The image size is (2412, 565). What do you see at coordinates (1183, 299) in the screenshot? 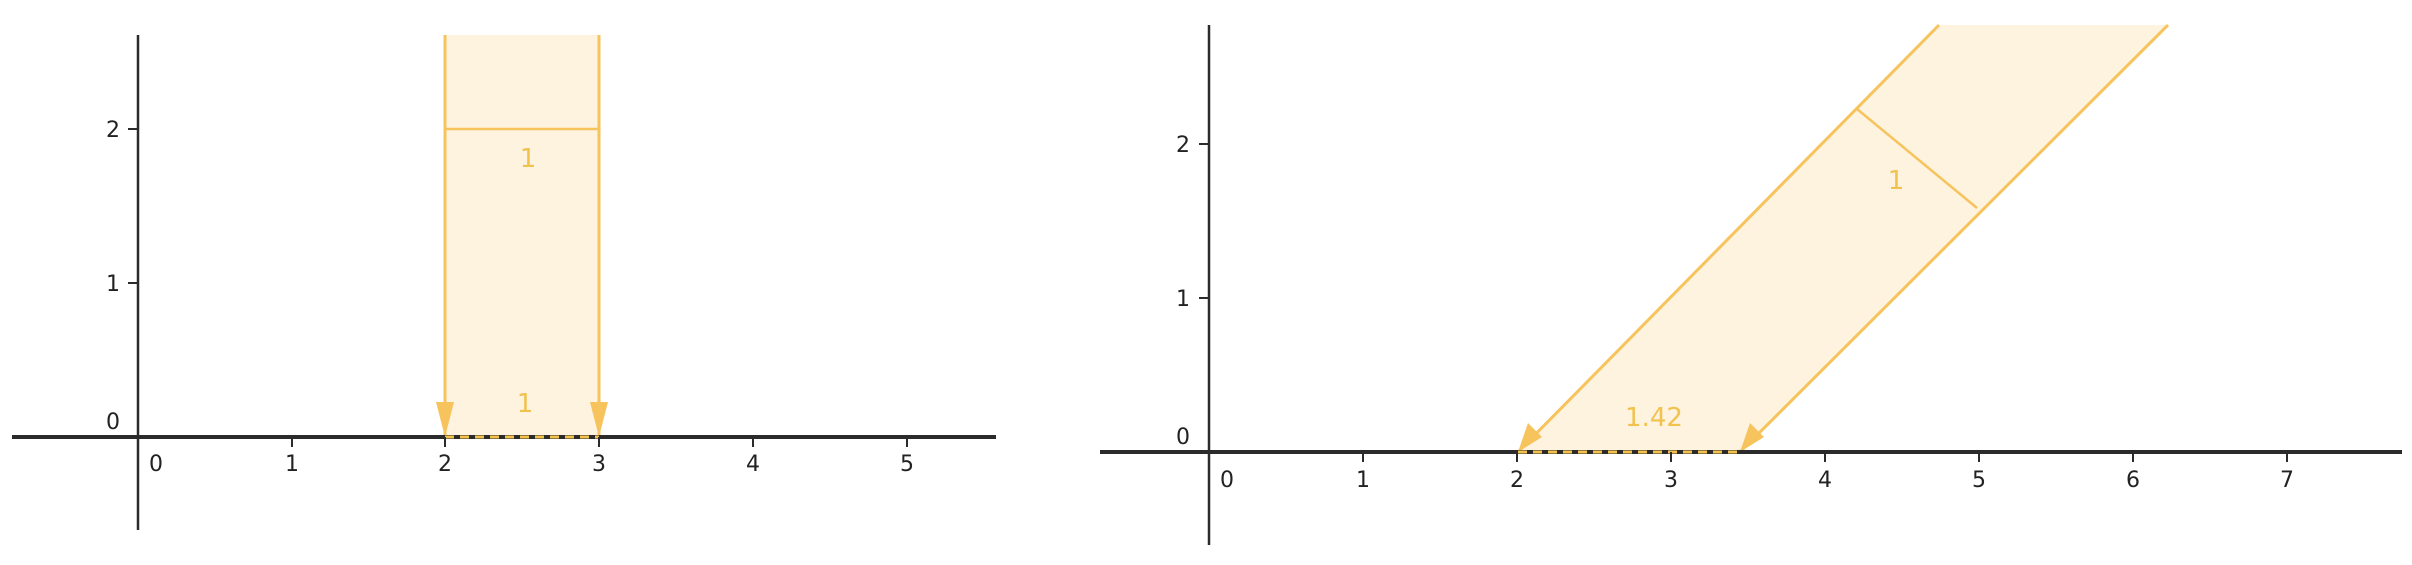
I see `right-y-tick-label: 1` at bounding box center [1183, 299].